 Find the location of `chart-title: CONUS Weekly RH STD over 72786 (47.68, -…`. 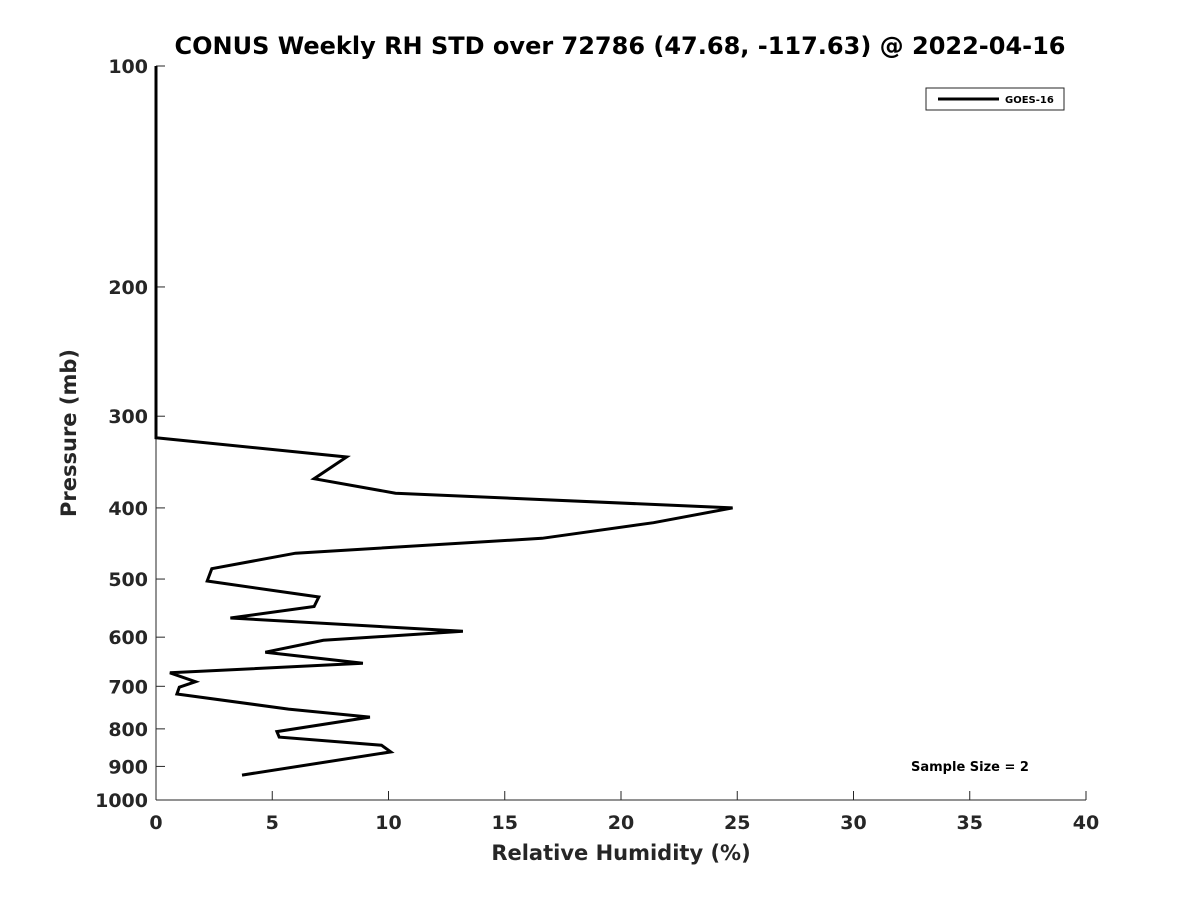

chart-title: CONUS Weekly RH STD over 72786 (47.68, -… is located at coordinates (619, 46).